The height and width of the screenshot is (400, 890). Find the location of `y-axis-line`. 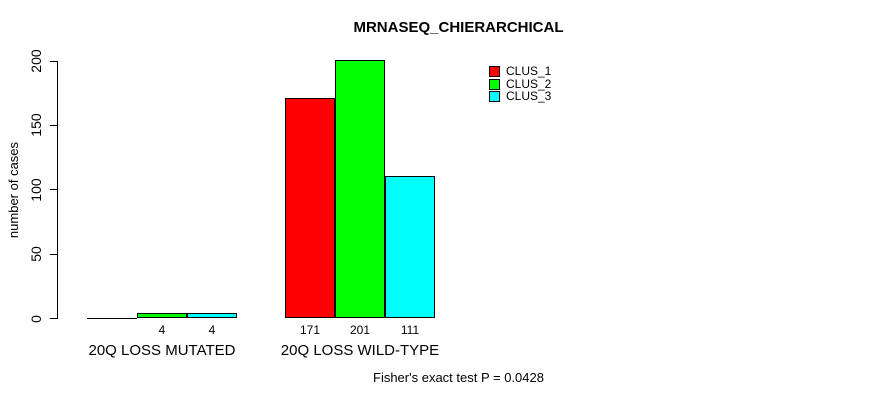

y-axis-line is located at coordinates (57, 190).